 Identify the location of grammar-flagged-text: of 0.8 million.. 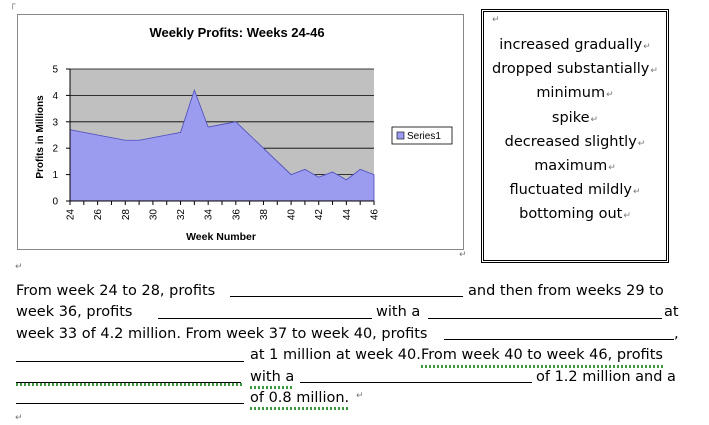
(300, 399).